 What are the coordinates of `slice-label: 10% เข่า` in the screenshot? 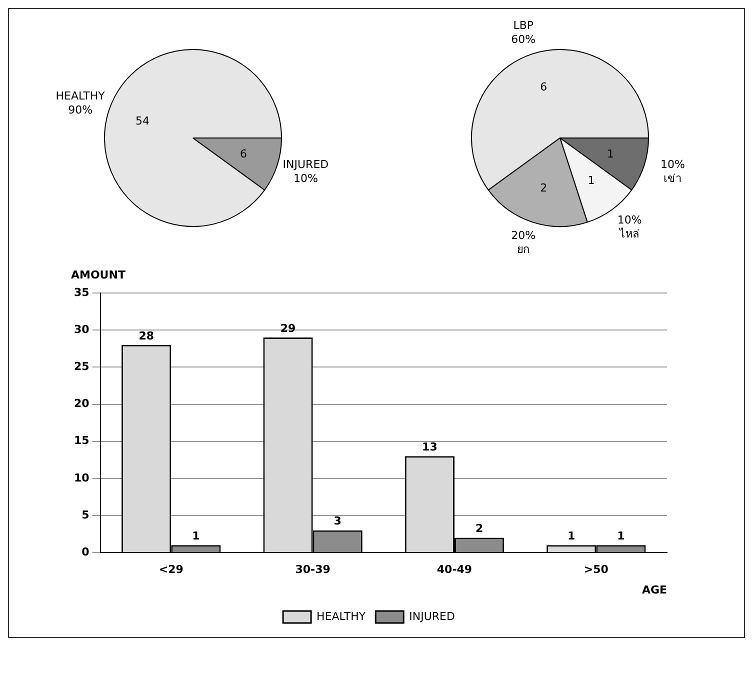 It's located at (673, 172).